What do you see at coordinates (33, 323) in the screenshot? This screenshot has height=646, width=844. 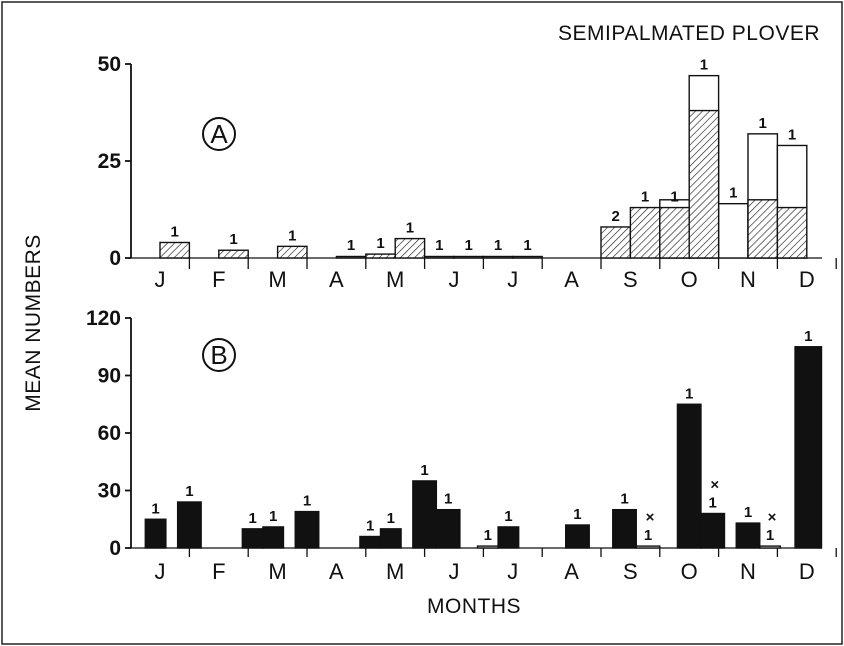 I see `y-axis-title: MEAN NUMBERS` at bounding box center [33, 323].